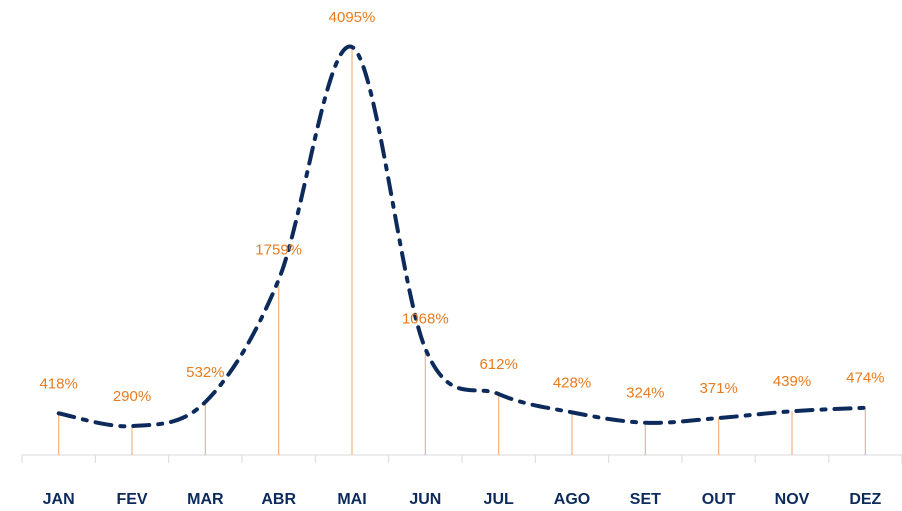 This screenshot has width=902, height=511. What do you see at coordinates (352, 17) in the screenshot?
I see `data-label: 4095%` at bounding box center [352, 17].